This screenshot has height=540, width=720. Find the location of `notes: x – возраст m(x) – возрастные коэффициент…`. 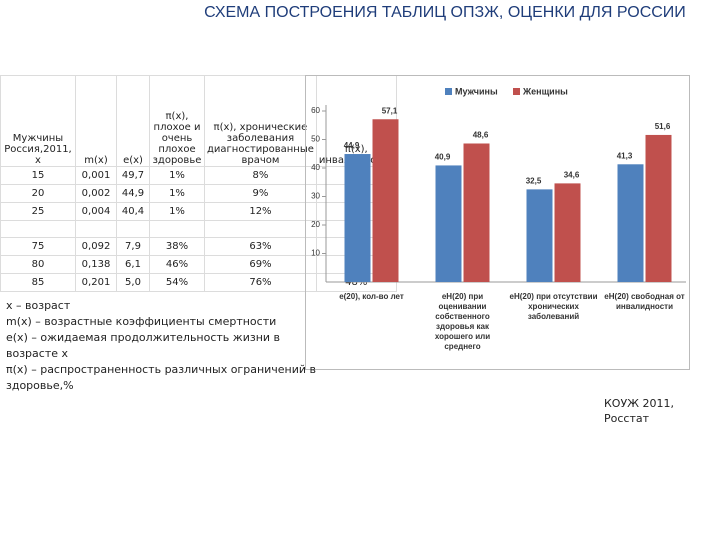

notes: x – возраст m(x) – возрастные коэффициент… is located at coordinates (166, 346).